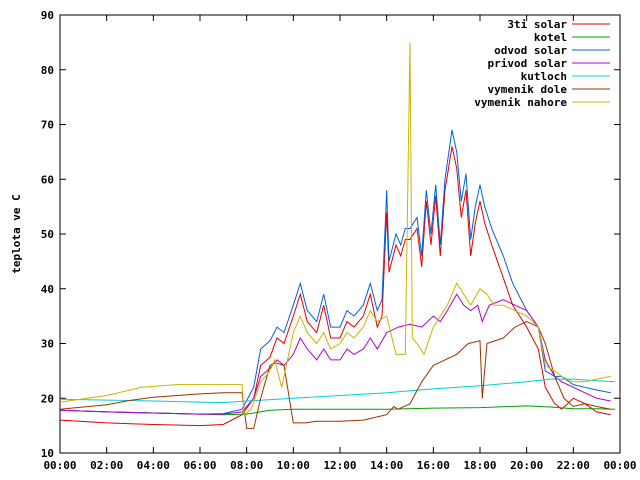 This screenshot has height=480, width=640. I want to click on legend-label: kotel, so click(550, 37).